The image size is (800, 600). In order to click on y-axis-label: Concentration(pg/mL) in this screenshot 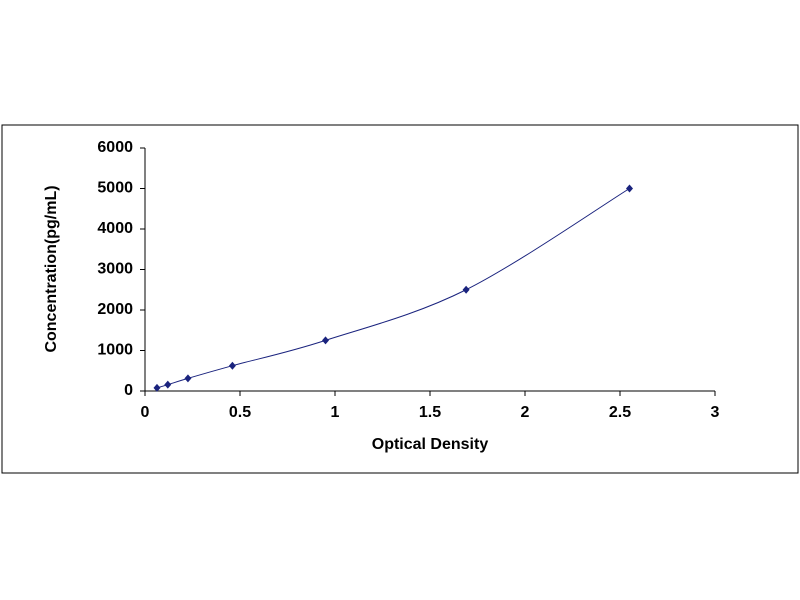, I will do `click(51, 268)`.